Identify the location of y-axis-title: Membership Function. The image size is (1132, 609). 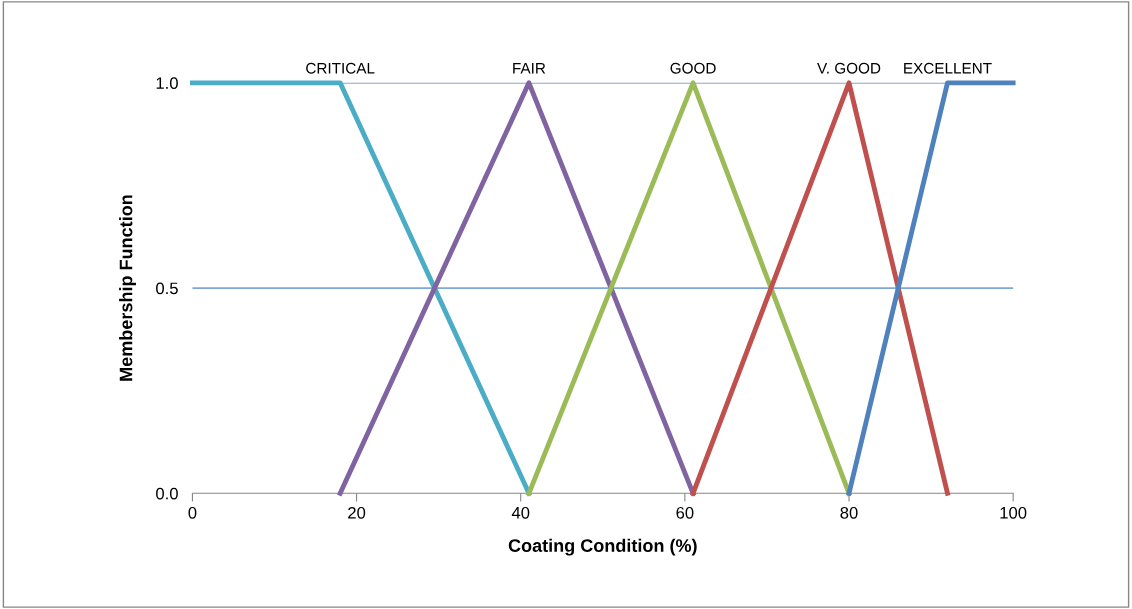
(127, 288).